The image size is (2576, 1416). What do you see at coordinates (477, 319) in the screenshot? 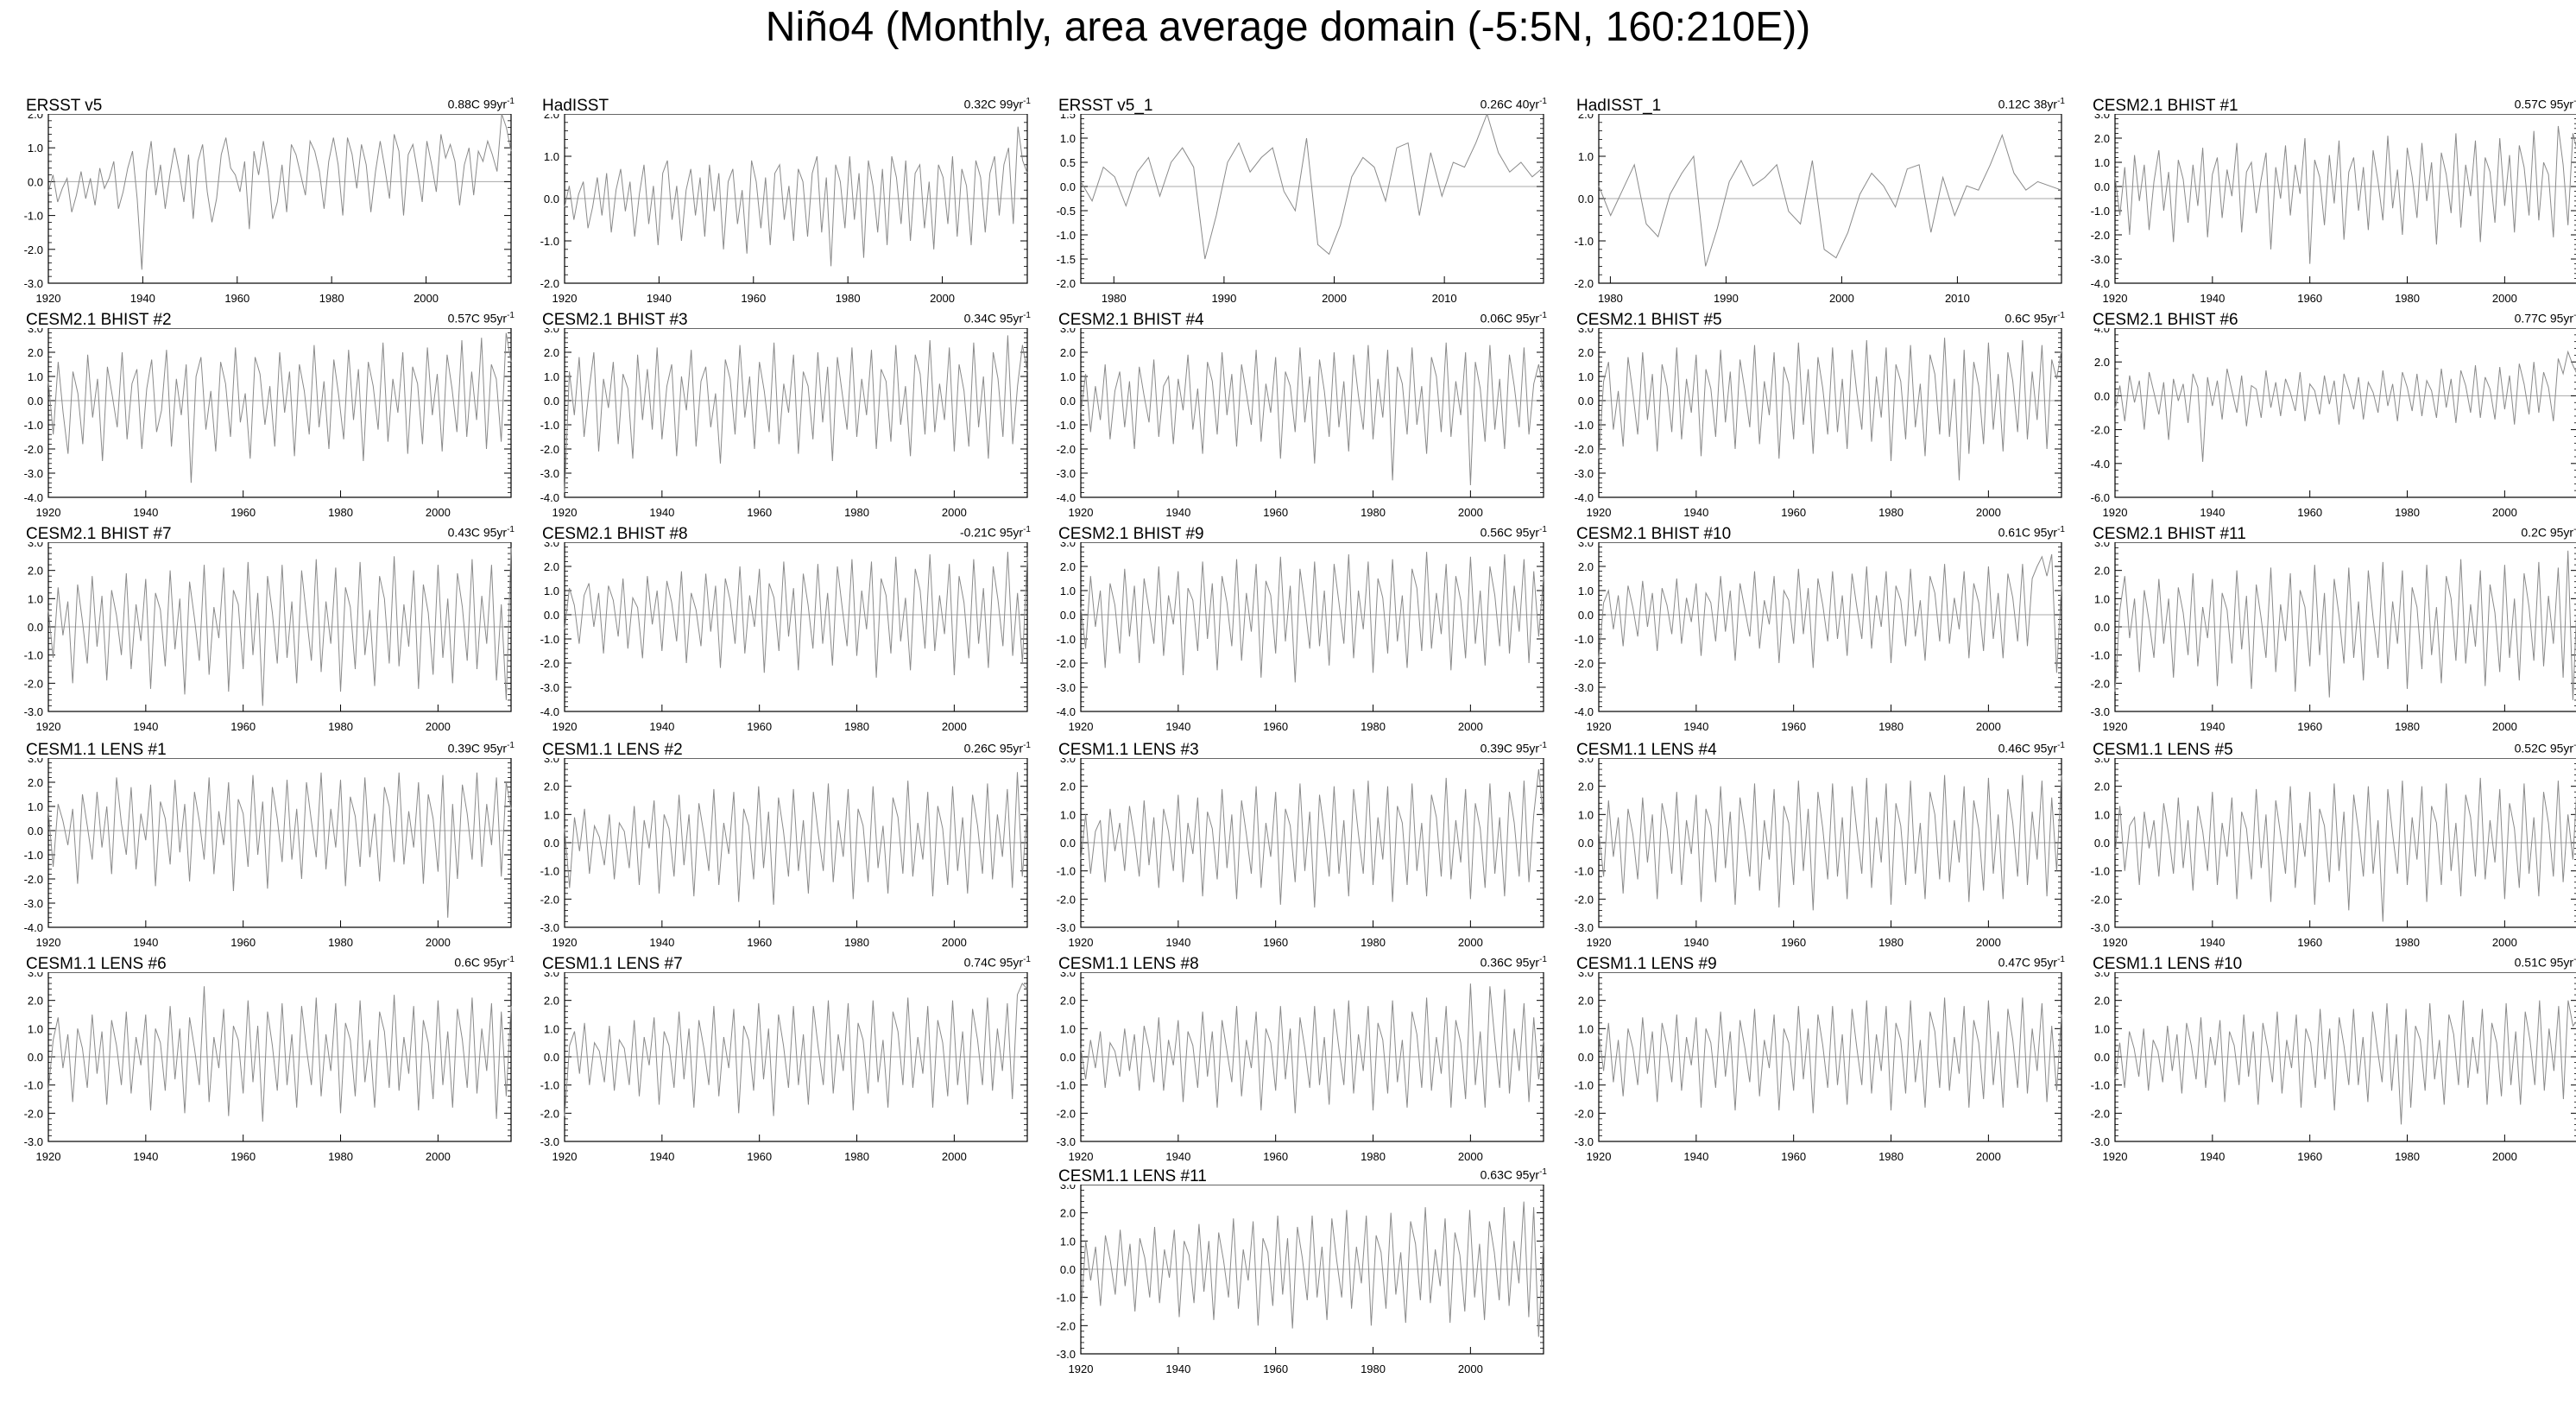
I see `trend-value: 0.57C 95yr` at bounding box center [477, 319].